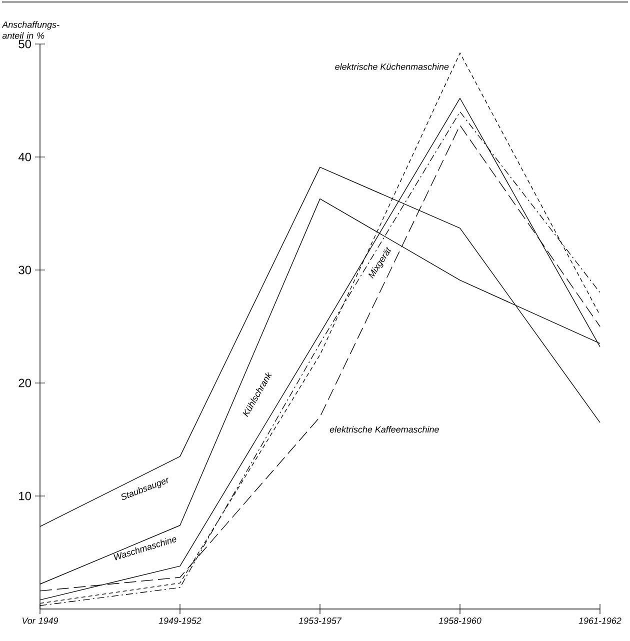  I want to click on x-tick-label: 1961-1962, so click(600, 621).